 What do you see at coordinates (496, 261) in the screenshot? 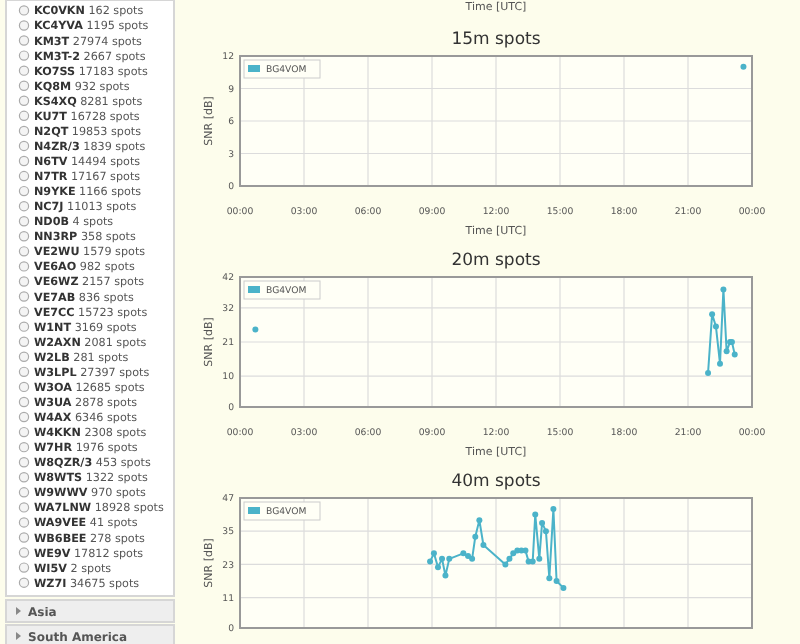
I see `chart-title: 20m spots` at bounding box center [496, 261].